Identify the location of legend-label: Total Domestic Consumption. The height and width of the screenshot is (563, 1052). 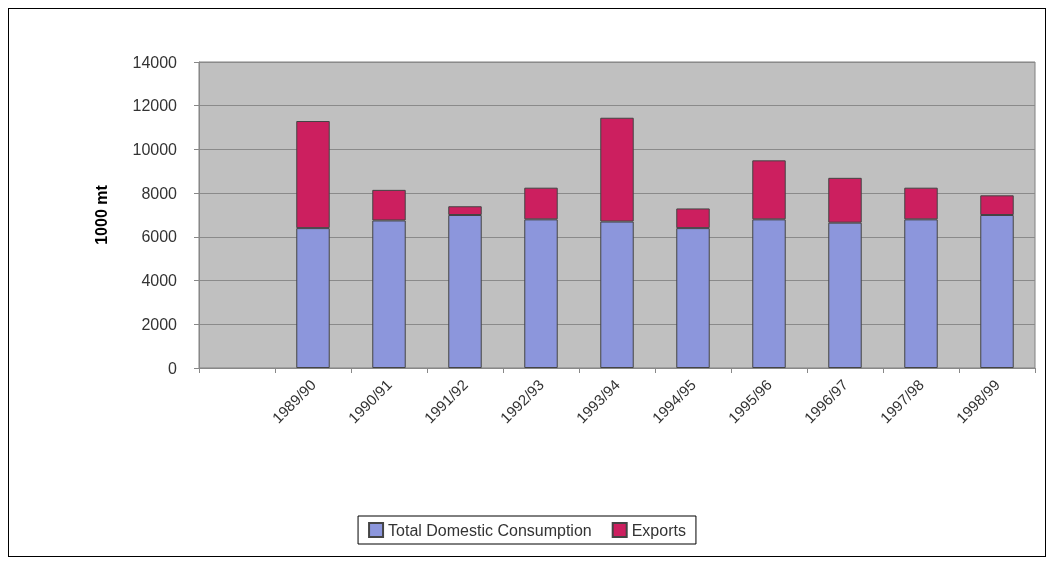
(490, 530).